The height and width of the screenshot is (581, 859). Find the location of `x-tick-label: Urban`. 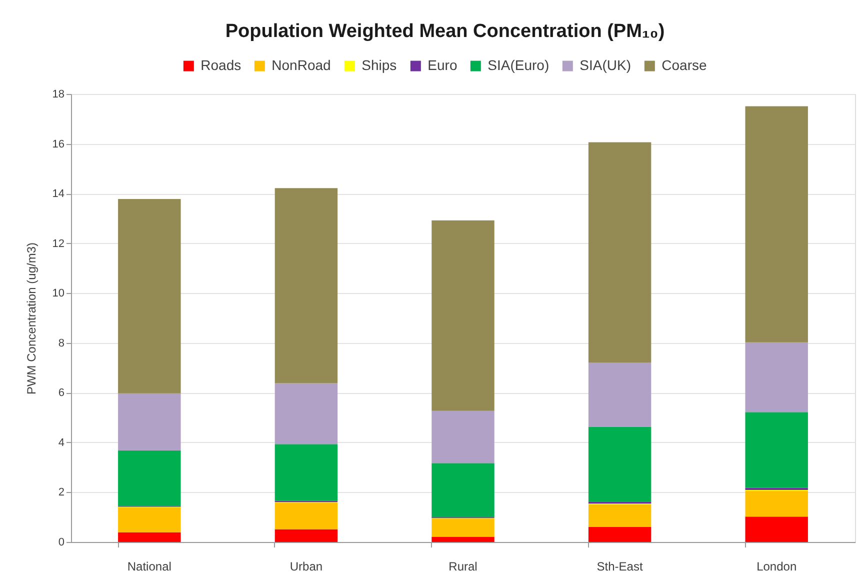

x-tick-label: Urban is located at coordinates (306, 567).